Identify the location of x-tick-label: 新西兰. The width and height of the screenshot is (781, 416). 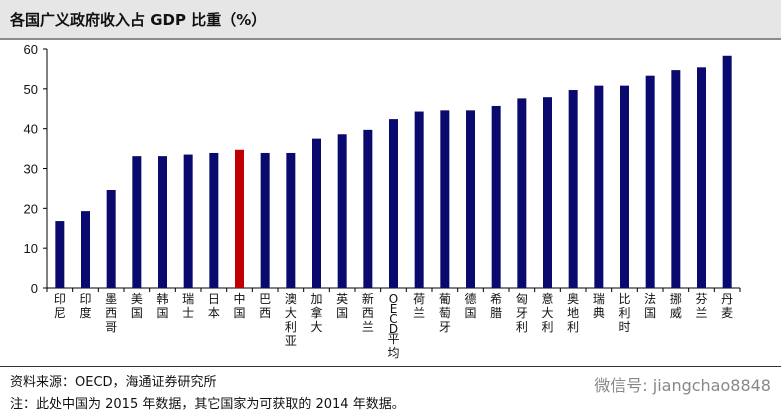
(368, 312).